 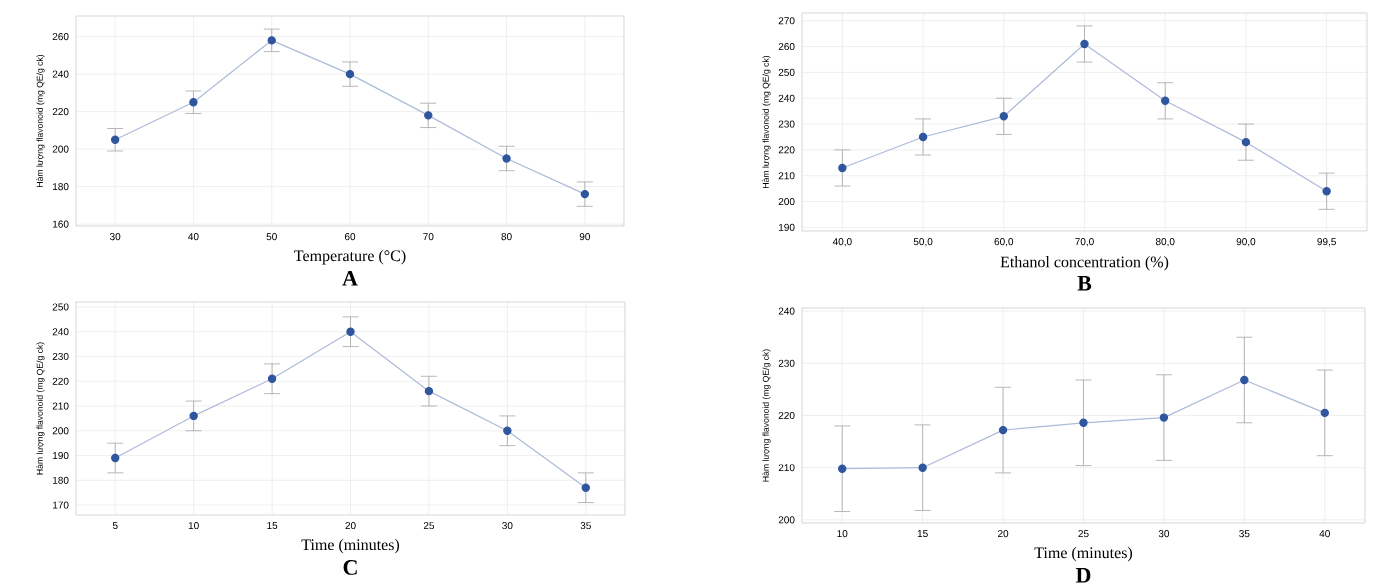 What do you see at coordinates (428, 237) in the screenshot?
I see `x-tick-label: 70` at bounding box center [428, 237].